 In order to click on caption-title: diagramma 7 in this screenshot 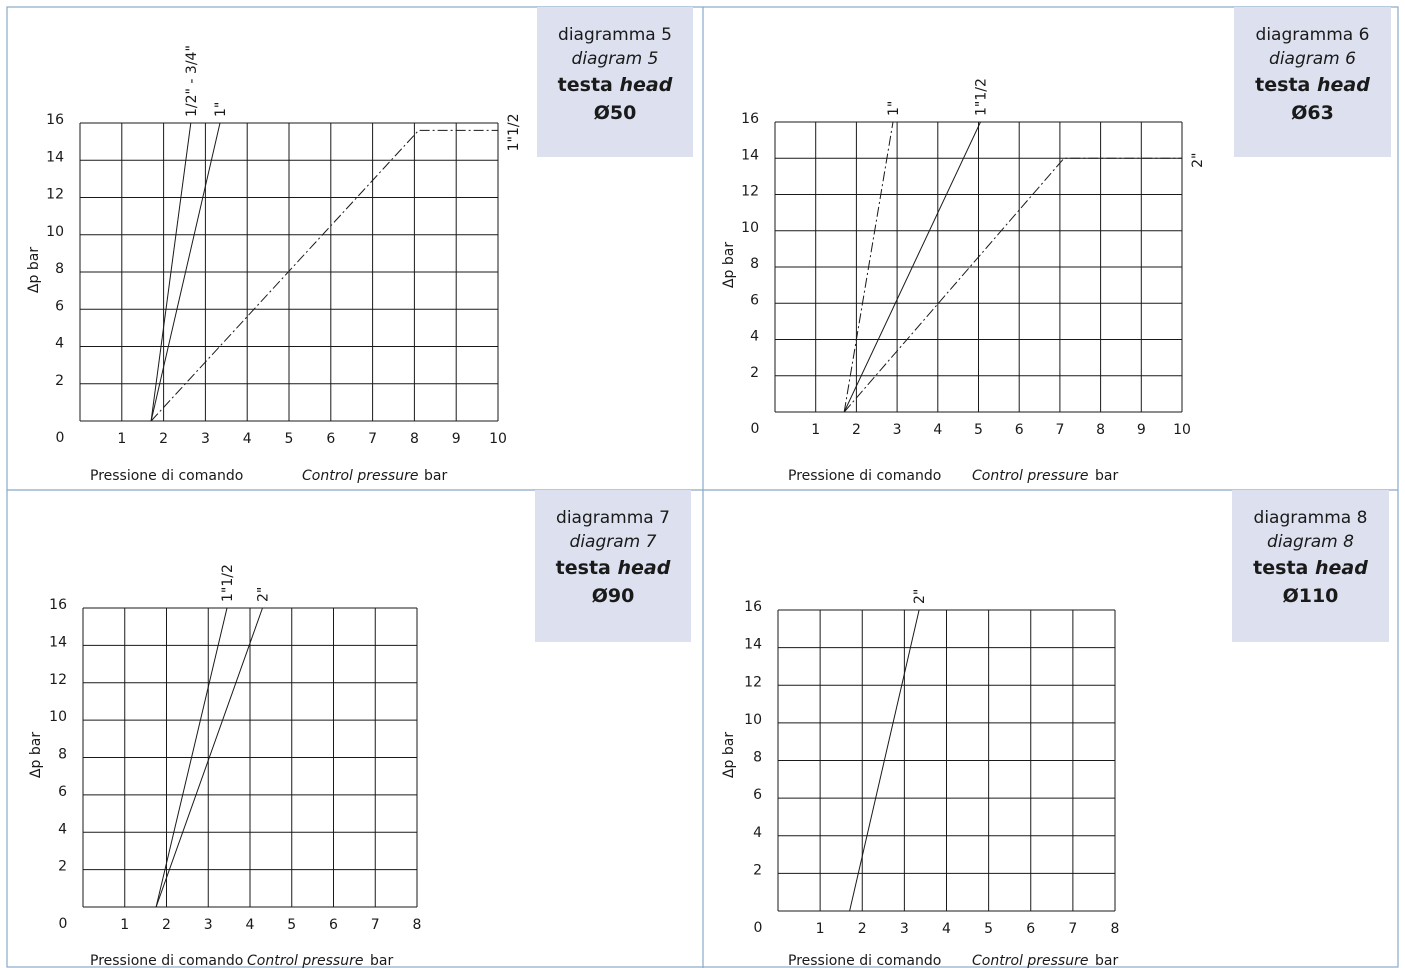, I will do `click(613, 518)`.